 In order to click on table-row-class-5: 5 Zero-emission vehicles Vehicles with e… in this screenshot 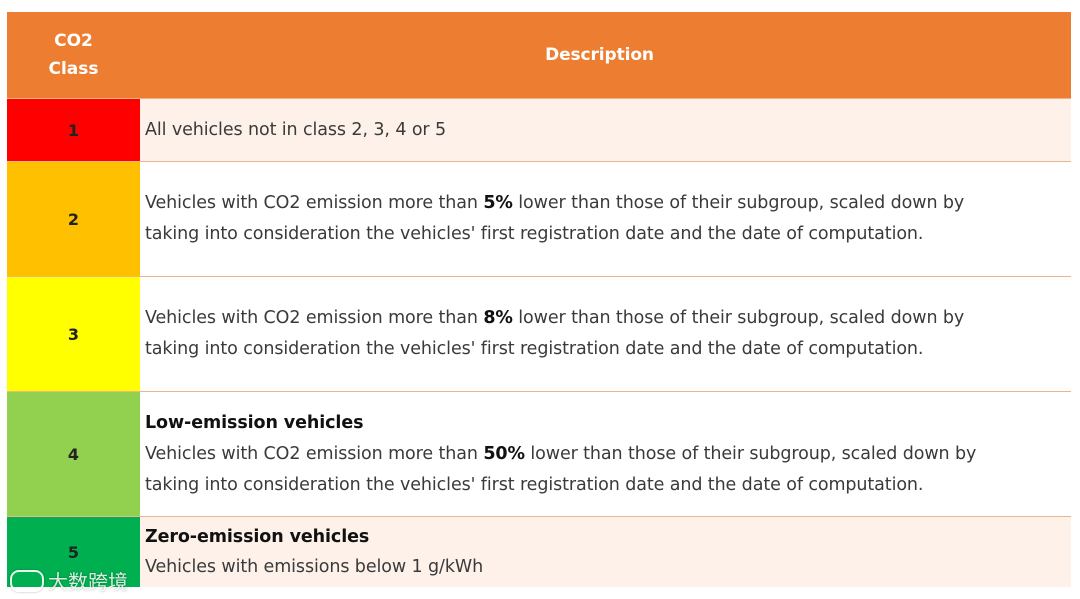, I will do `click(539, 552)`.